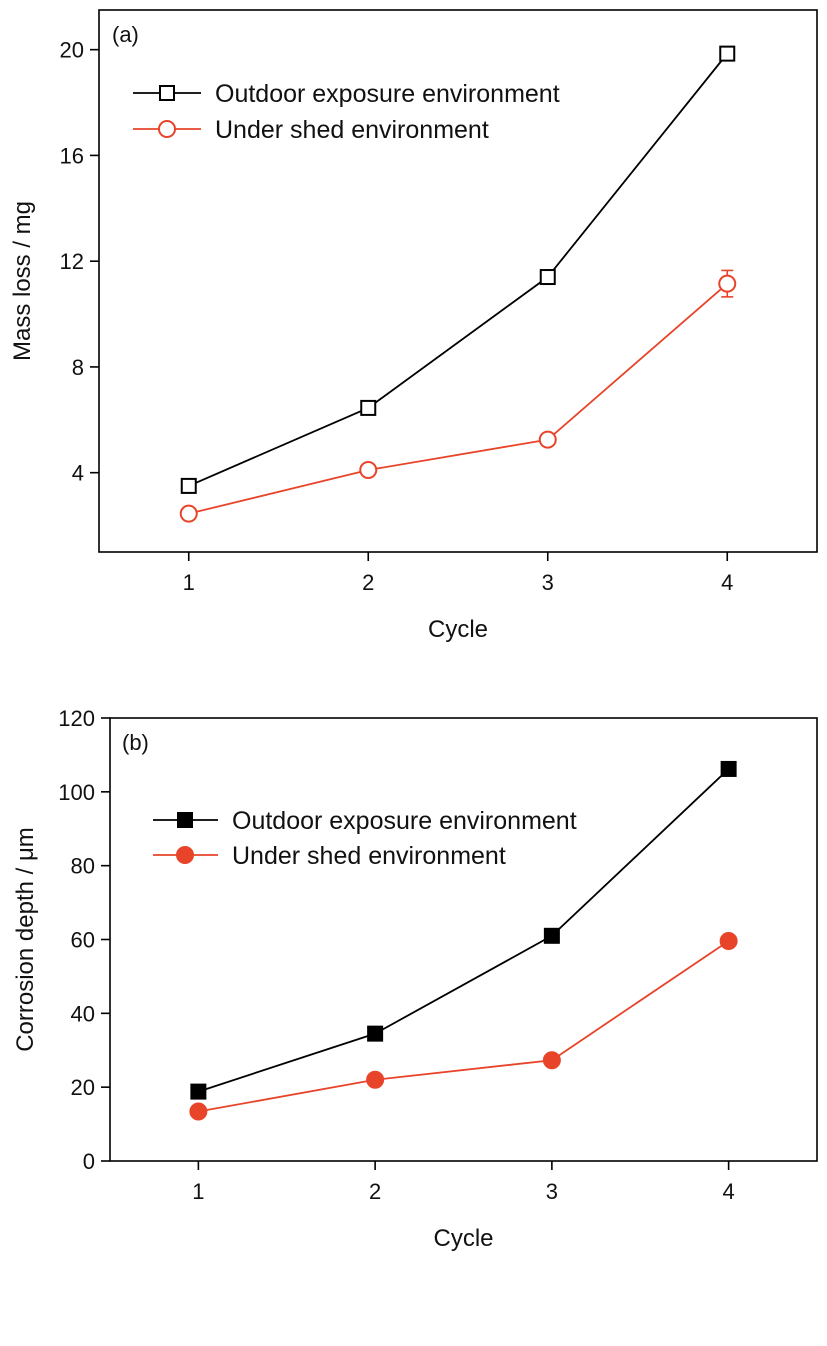 This screenshot has width=827, height=1346. I want to click on y-tick-label: 4, so click(78, 473).